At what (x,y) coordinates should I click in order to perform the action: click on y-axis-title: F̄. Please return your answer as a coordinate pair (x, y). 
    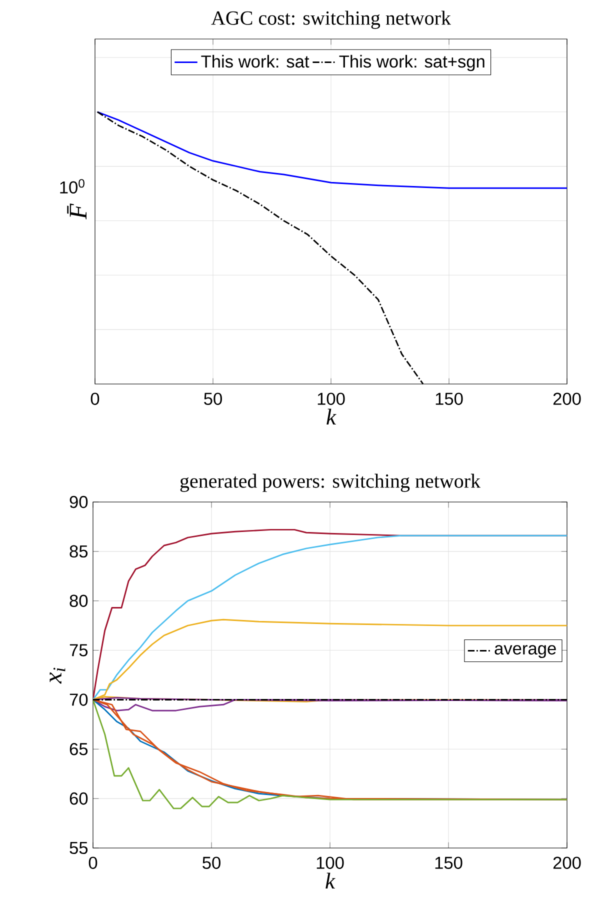
    Looking at the image, I should click on (76, 212).